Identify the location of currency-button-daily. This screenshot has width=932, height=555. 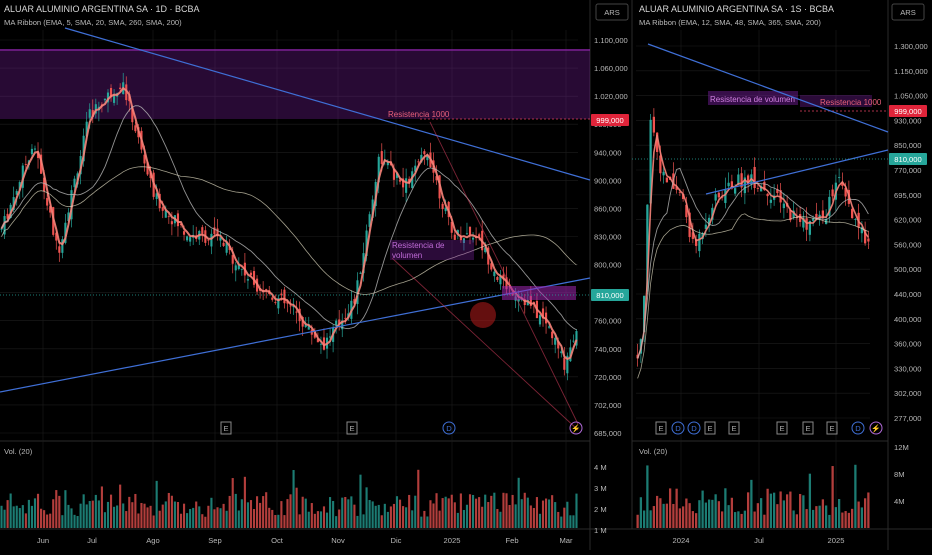
(612, 12).